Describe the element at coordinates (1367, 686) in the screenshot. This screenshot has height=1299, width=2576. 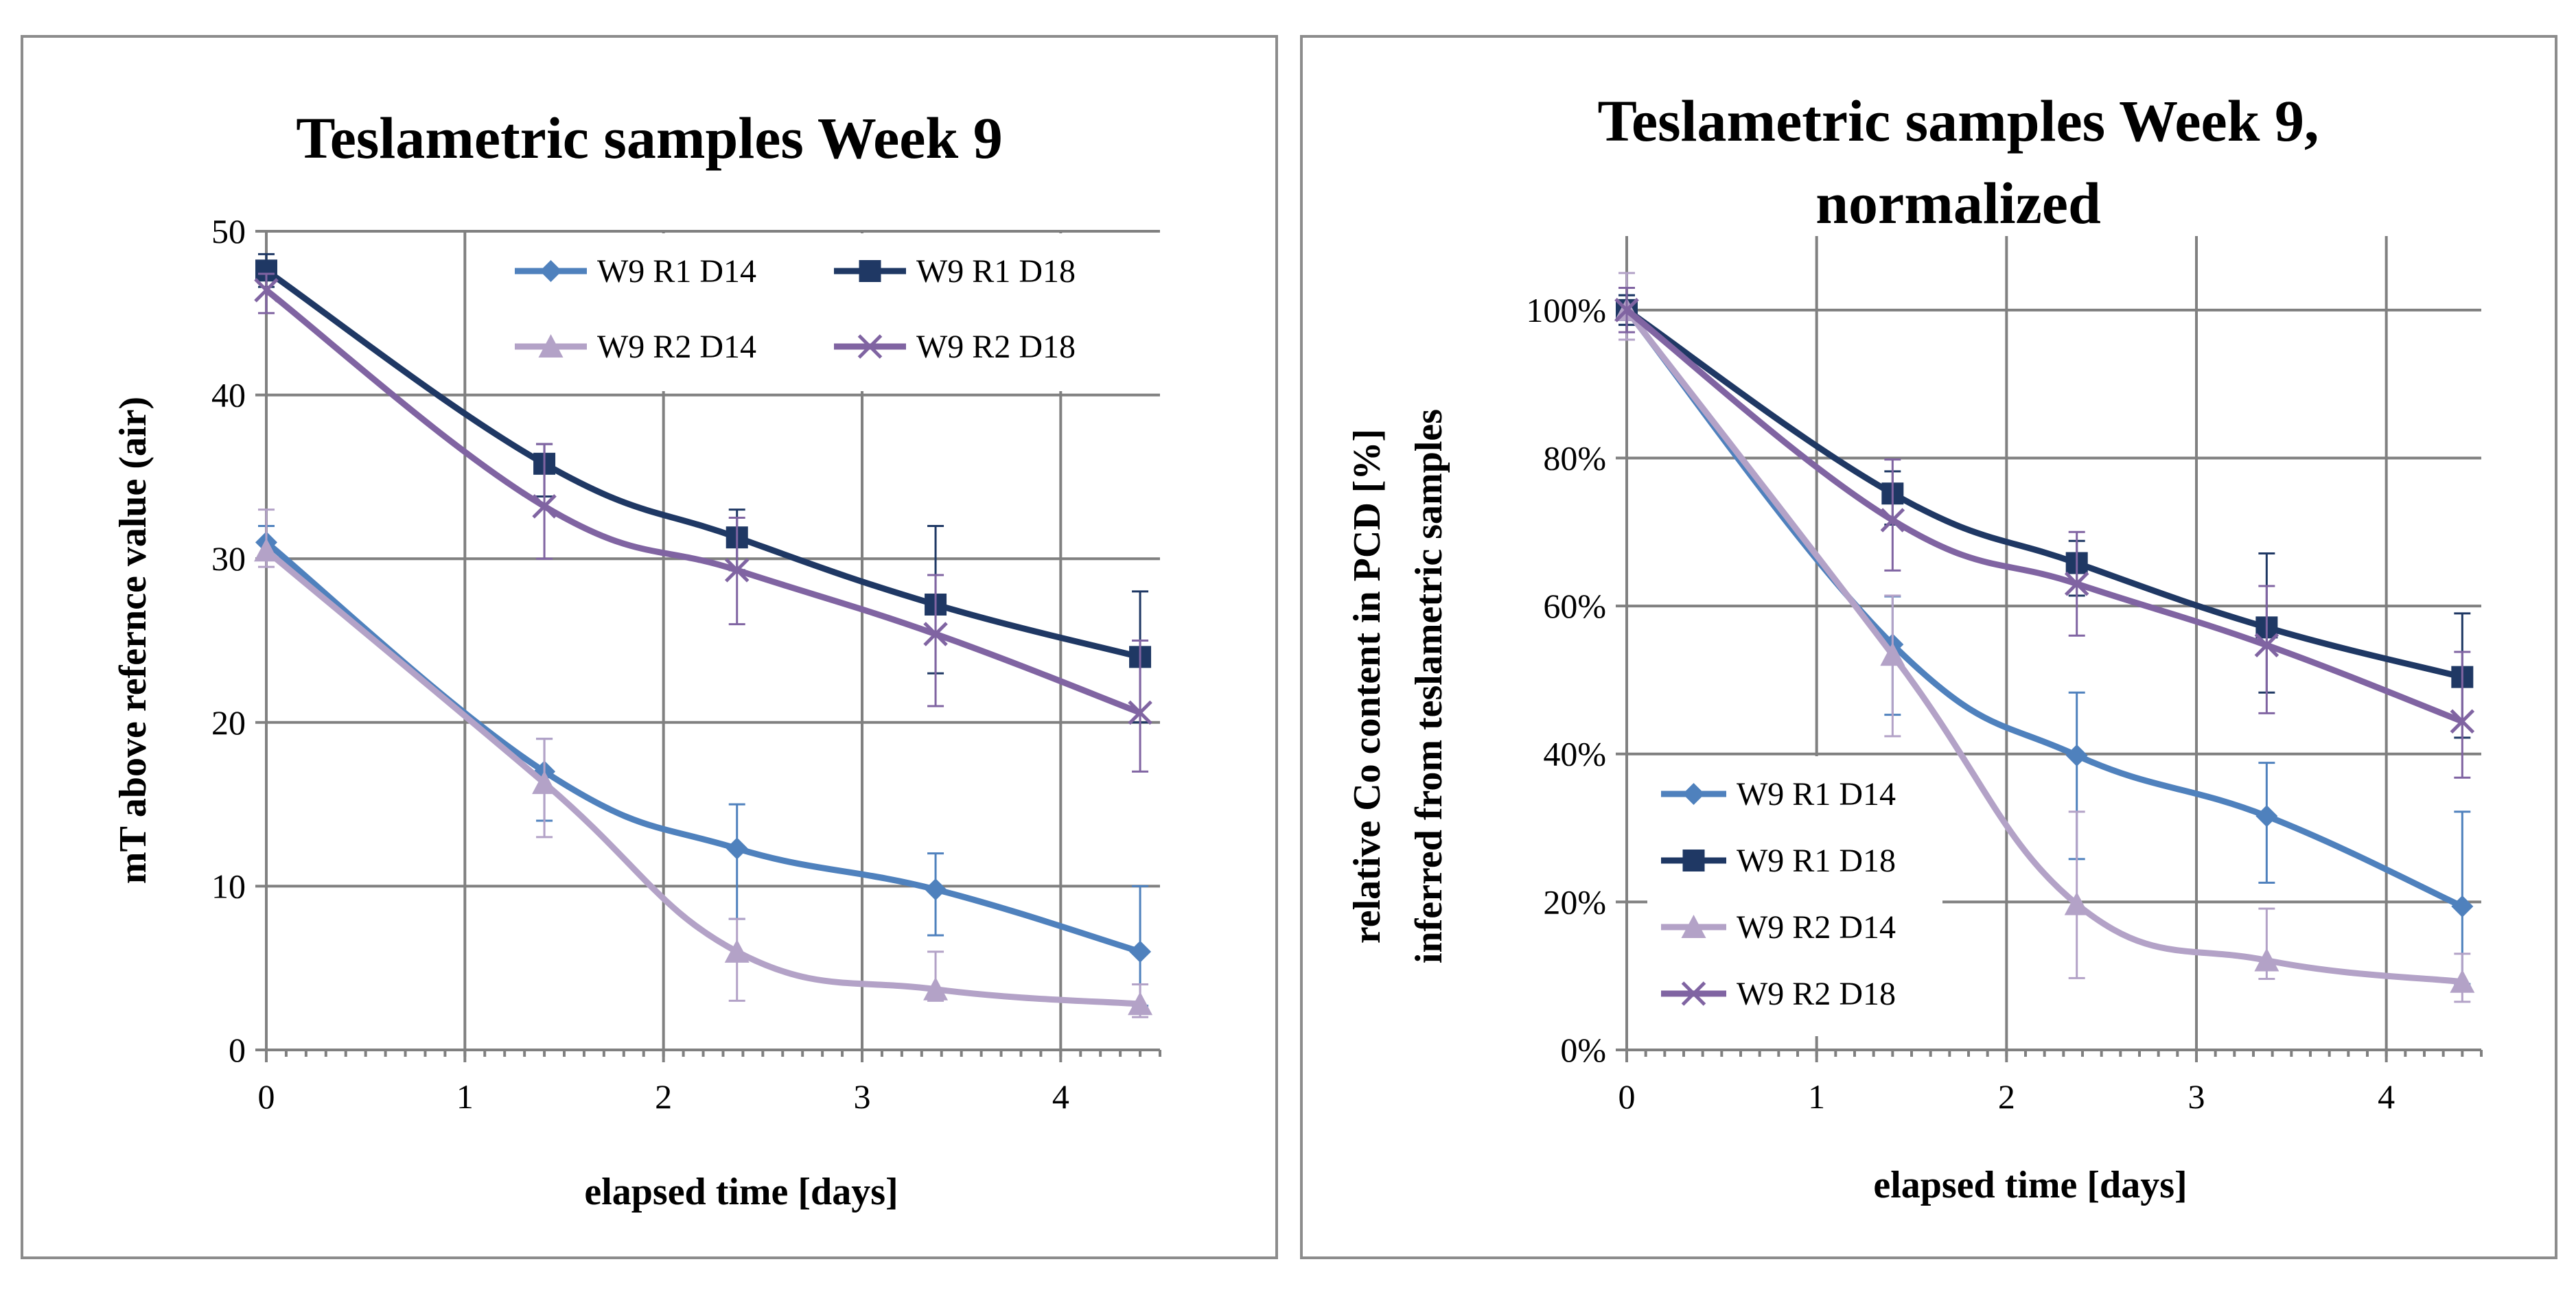
I see `y-axis-title-right-line1: relative Co content in PCD [%]` at that location.